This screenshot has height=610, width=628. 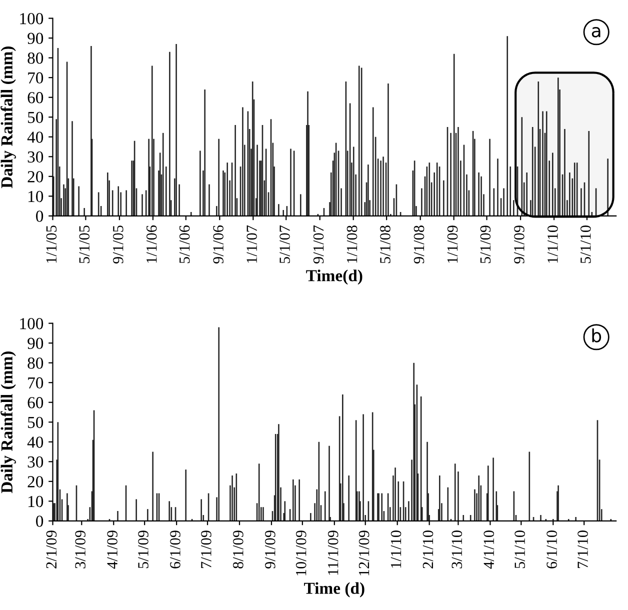 What do you see at coordinates (352, 244) in the screenshot?
I see `x-tick-label: 1/1/08` at bounding box center [352, 244].